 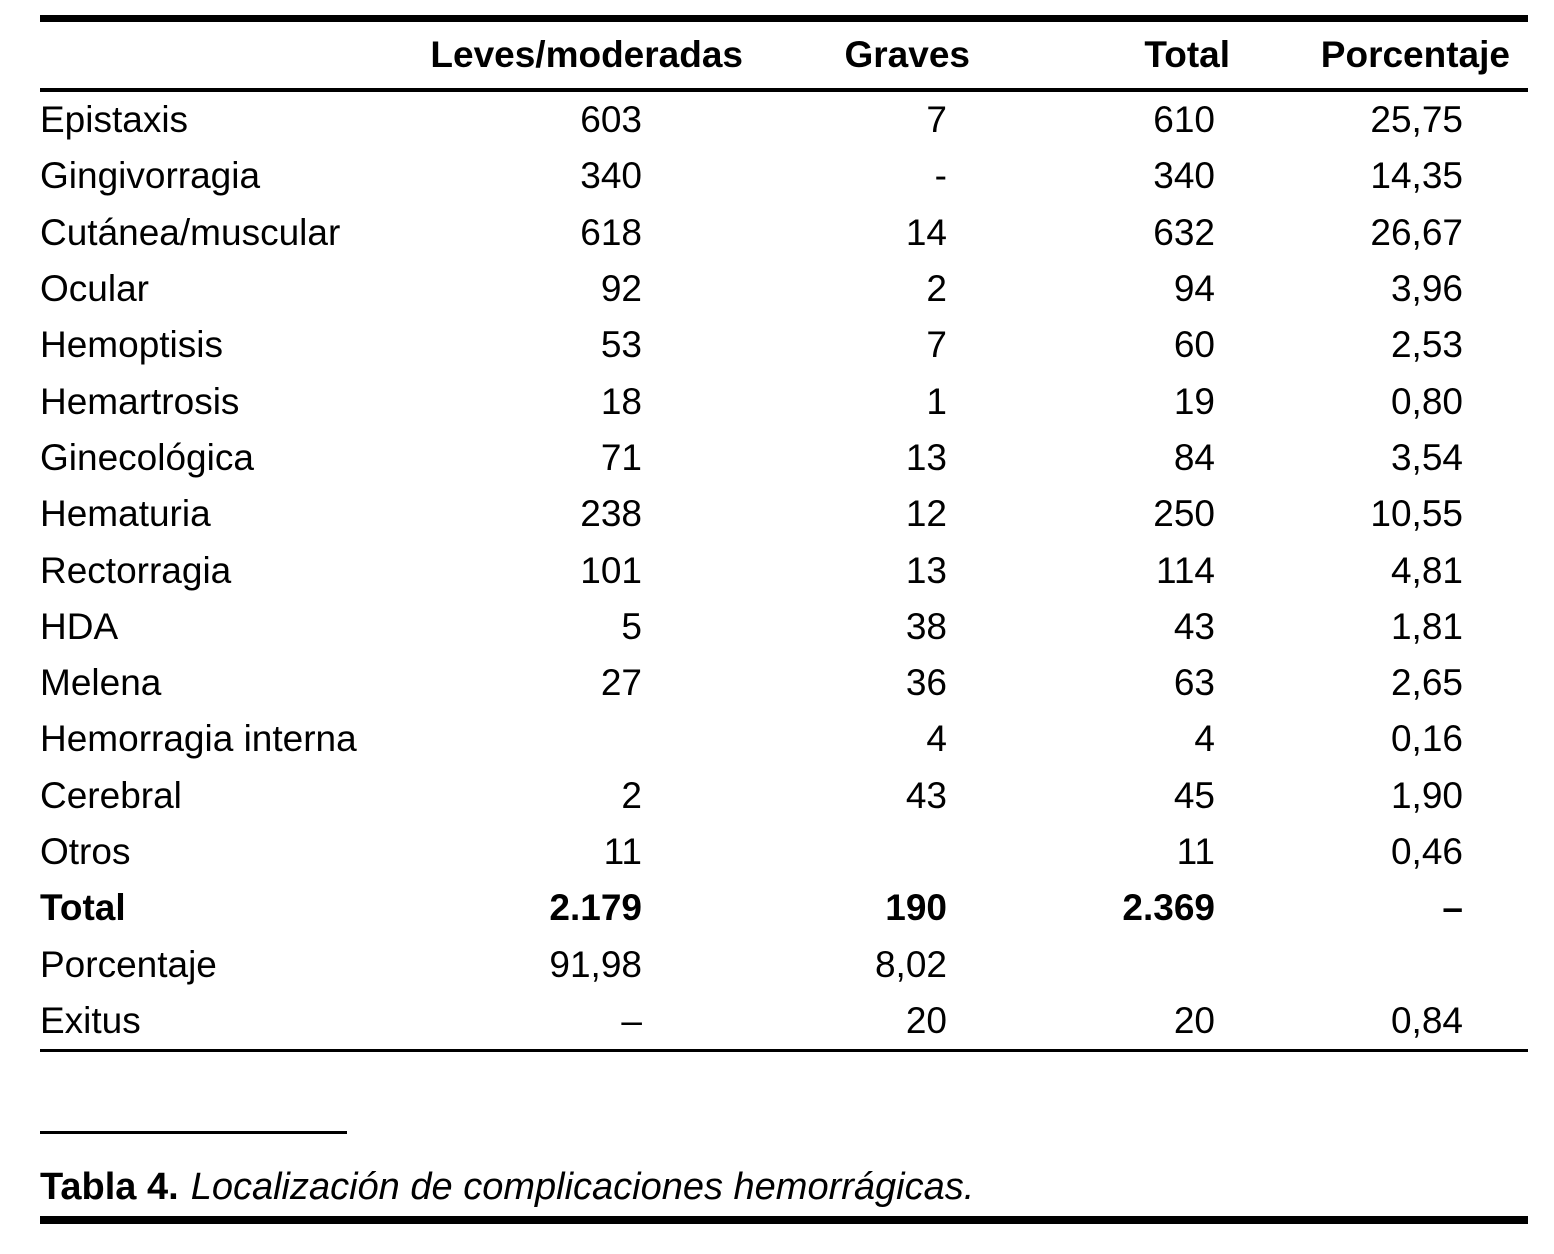 I want to click on total-cell: 19, so click(x=1194, y=401).